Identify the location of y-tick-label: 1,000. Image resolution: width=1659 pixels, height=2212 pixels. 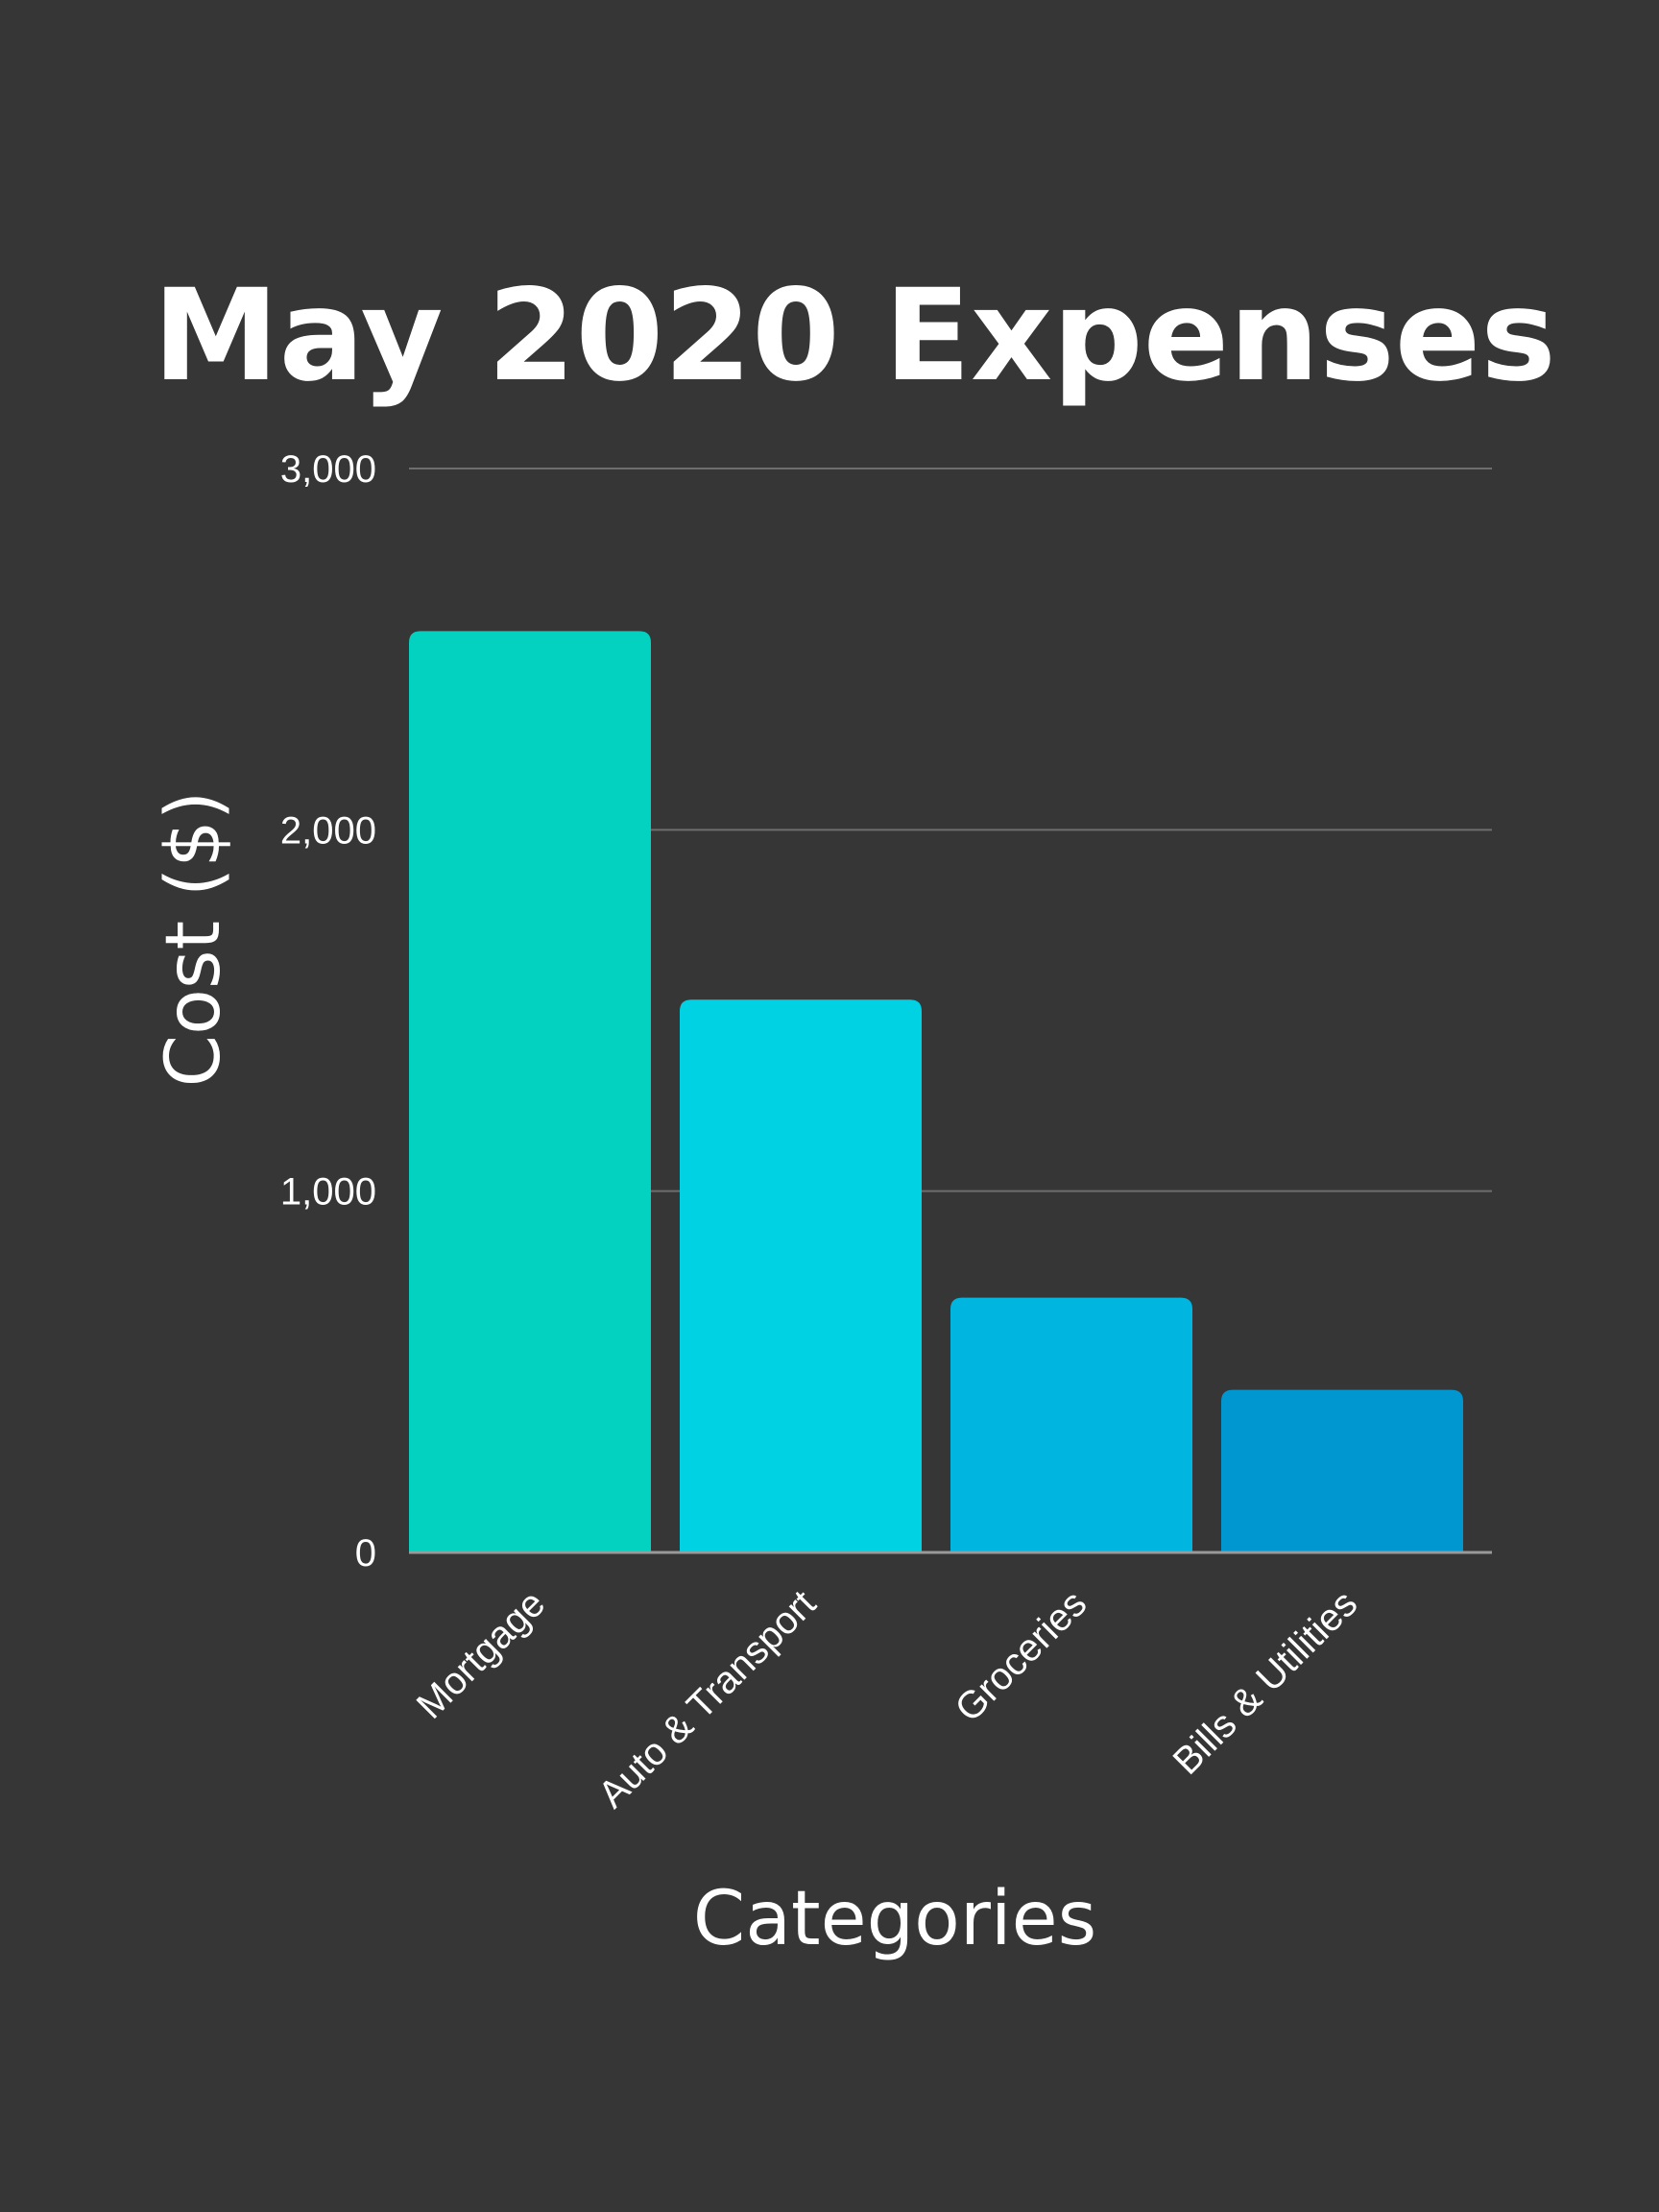
(328, 1192).